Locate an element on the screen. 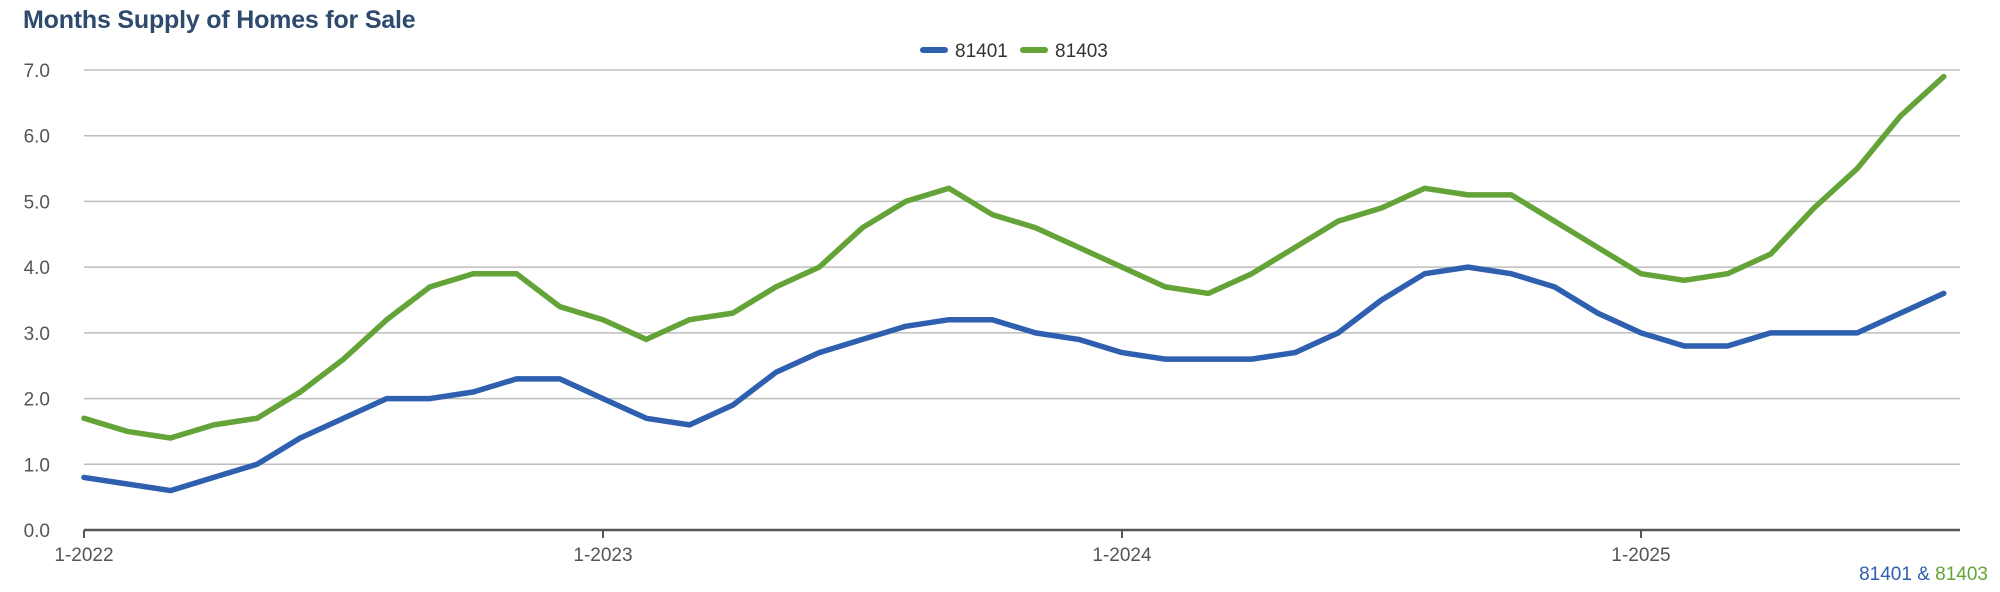  footer-series-note: 81401 & 81403 is located at coordinates (1923, 575).